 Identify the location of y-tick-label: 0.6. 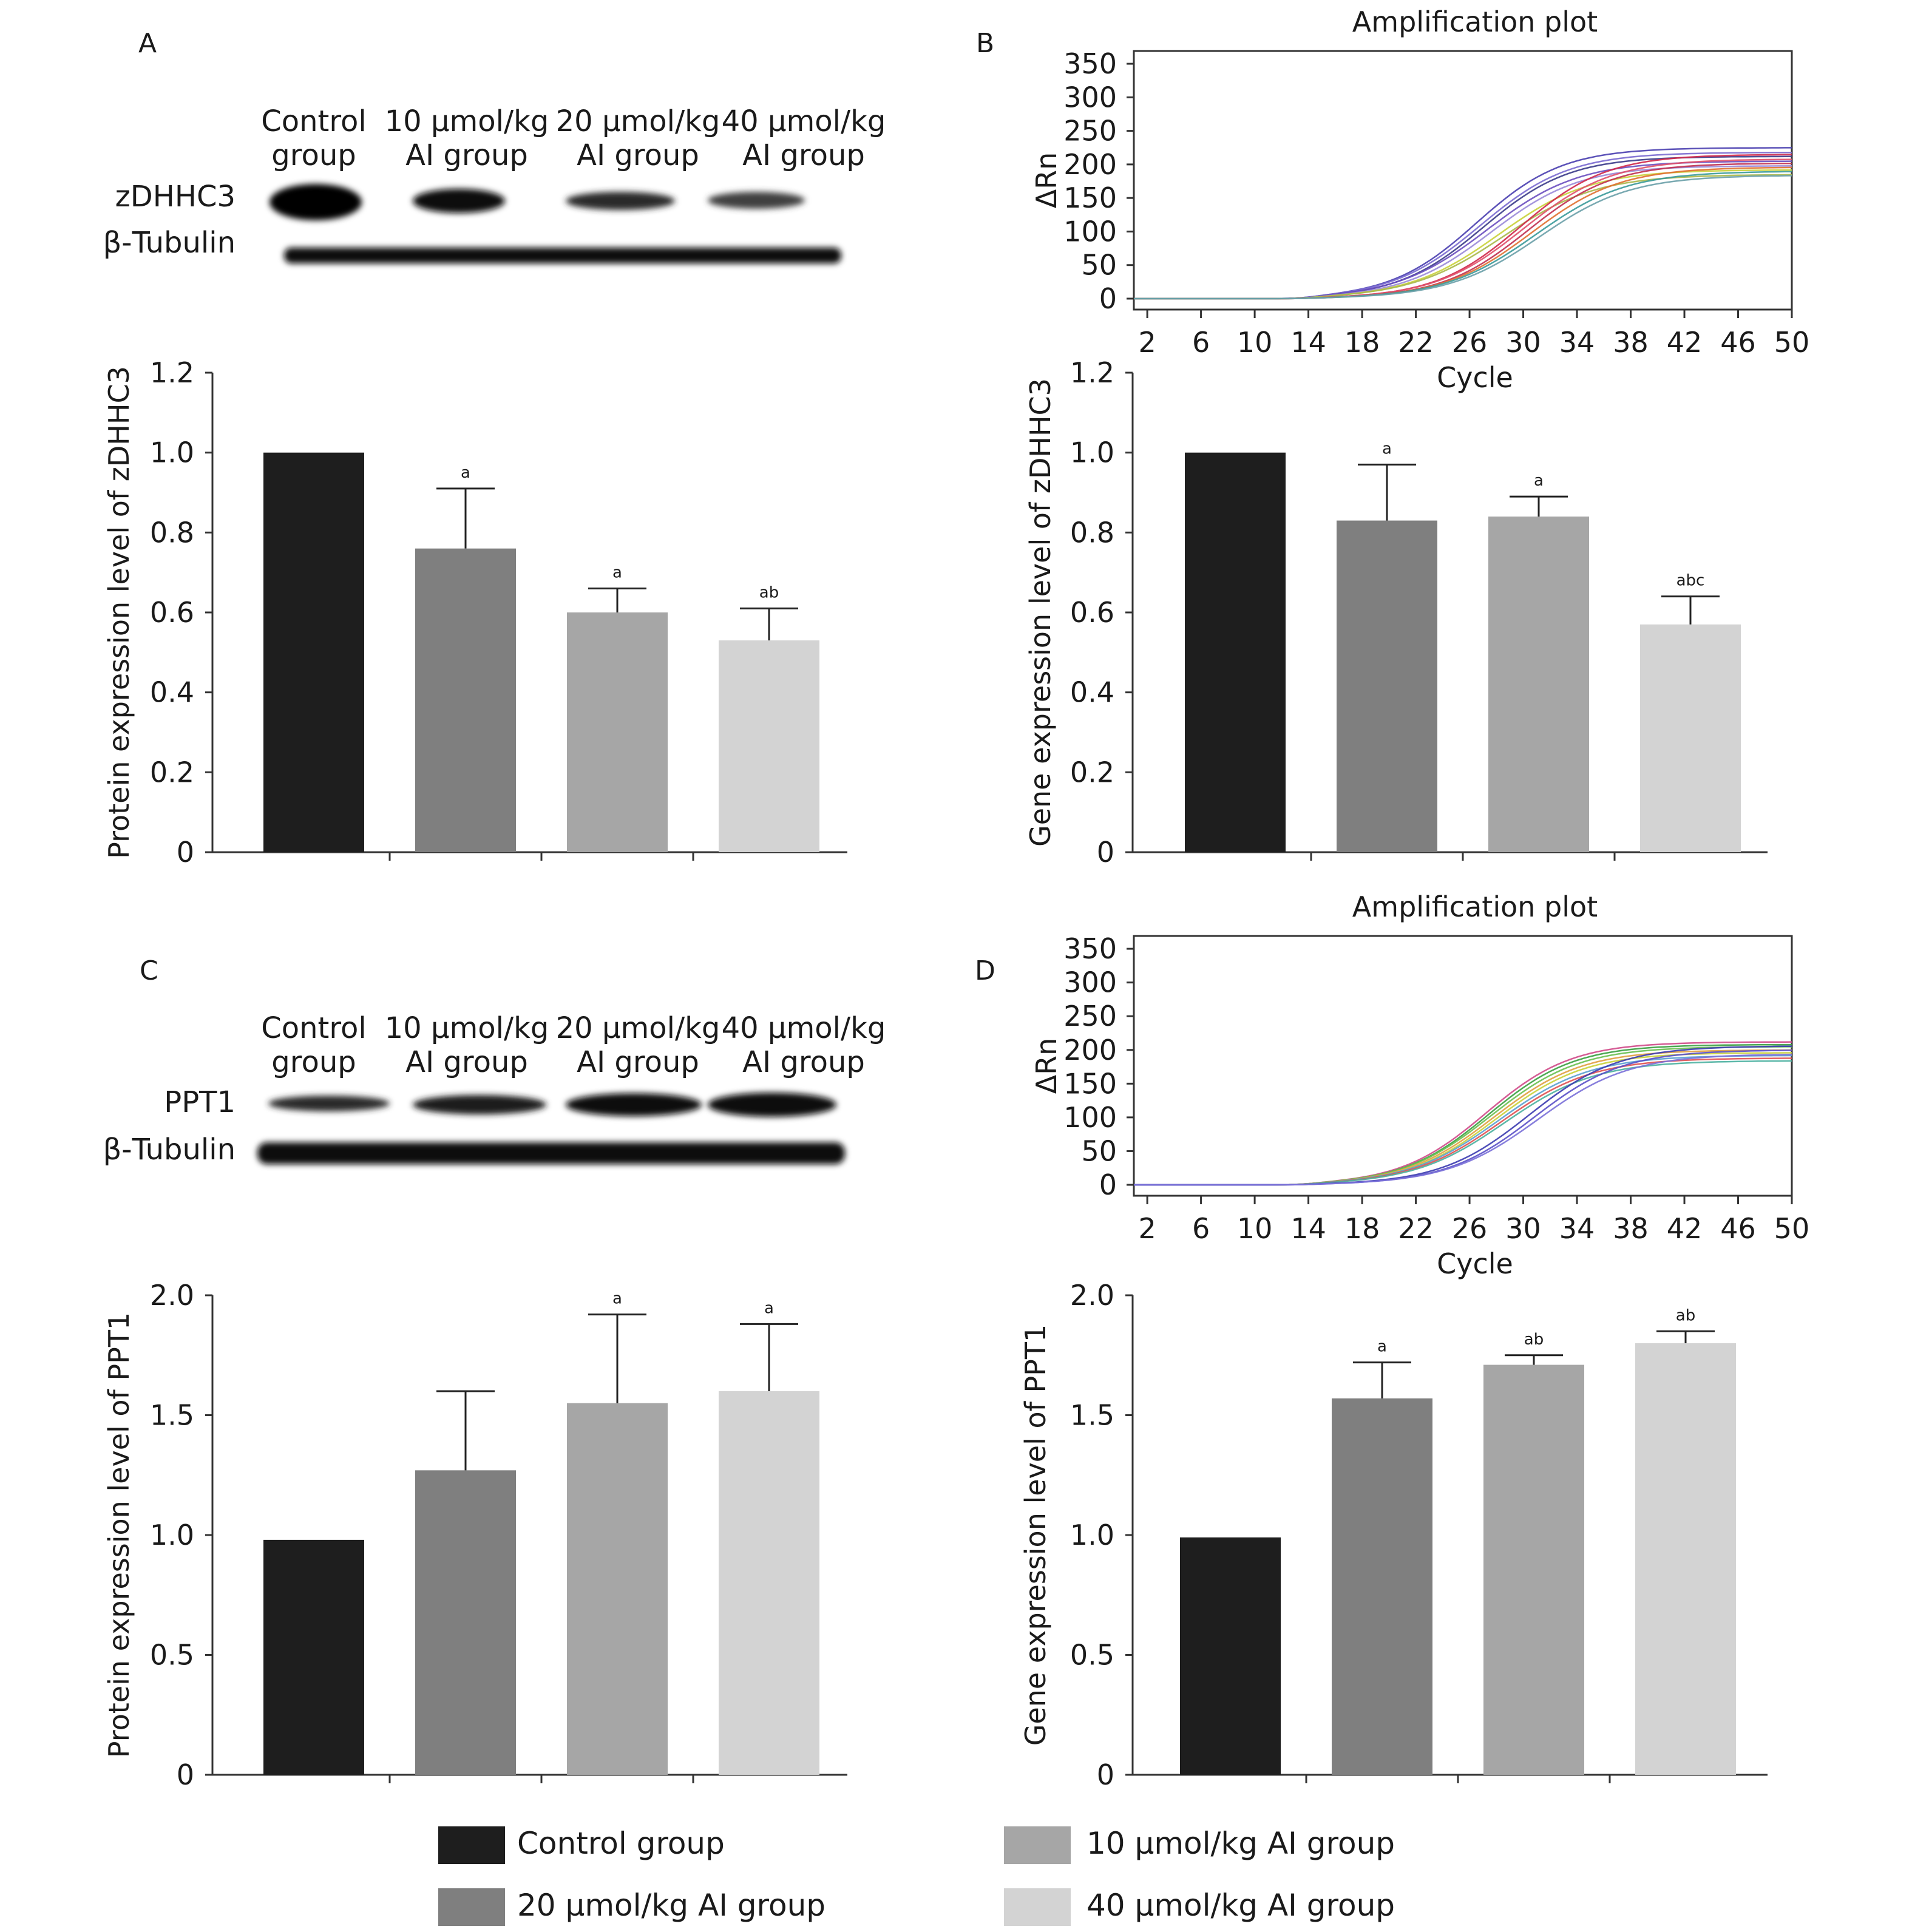
(1092, 612).